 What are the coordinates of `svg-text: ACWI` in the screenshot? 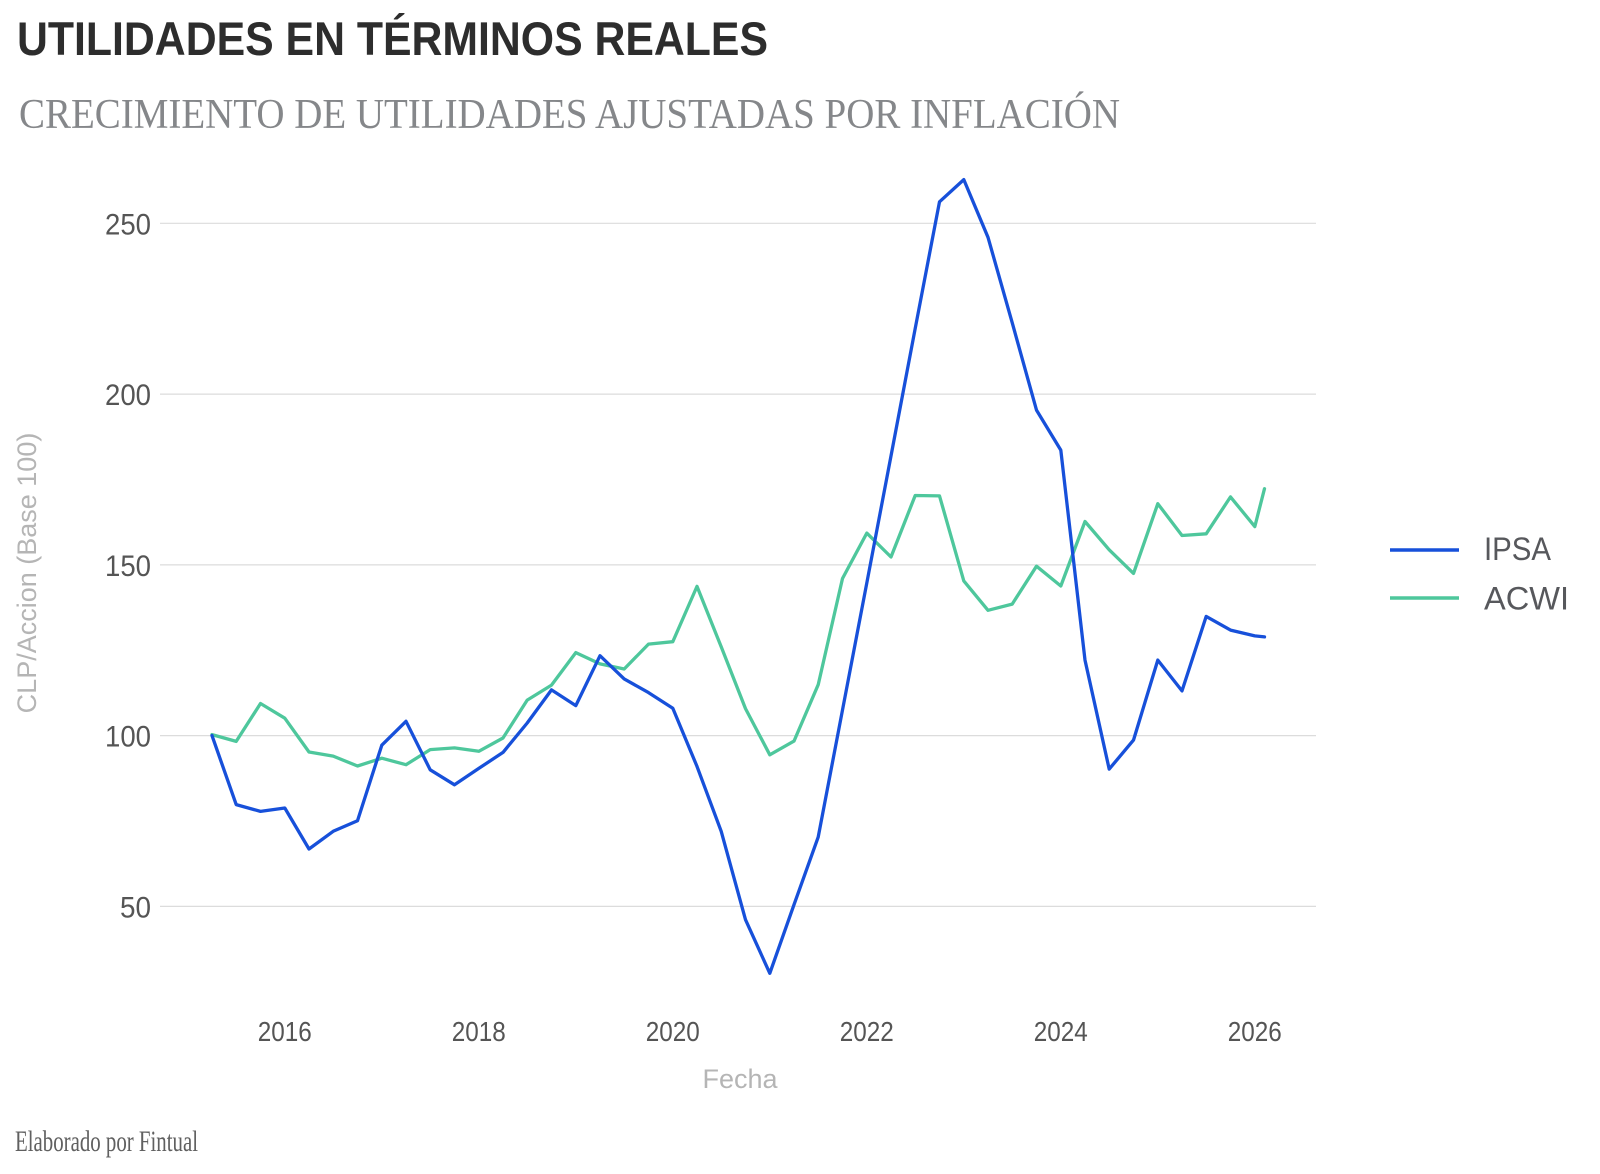 It's located at (1526, 599).